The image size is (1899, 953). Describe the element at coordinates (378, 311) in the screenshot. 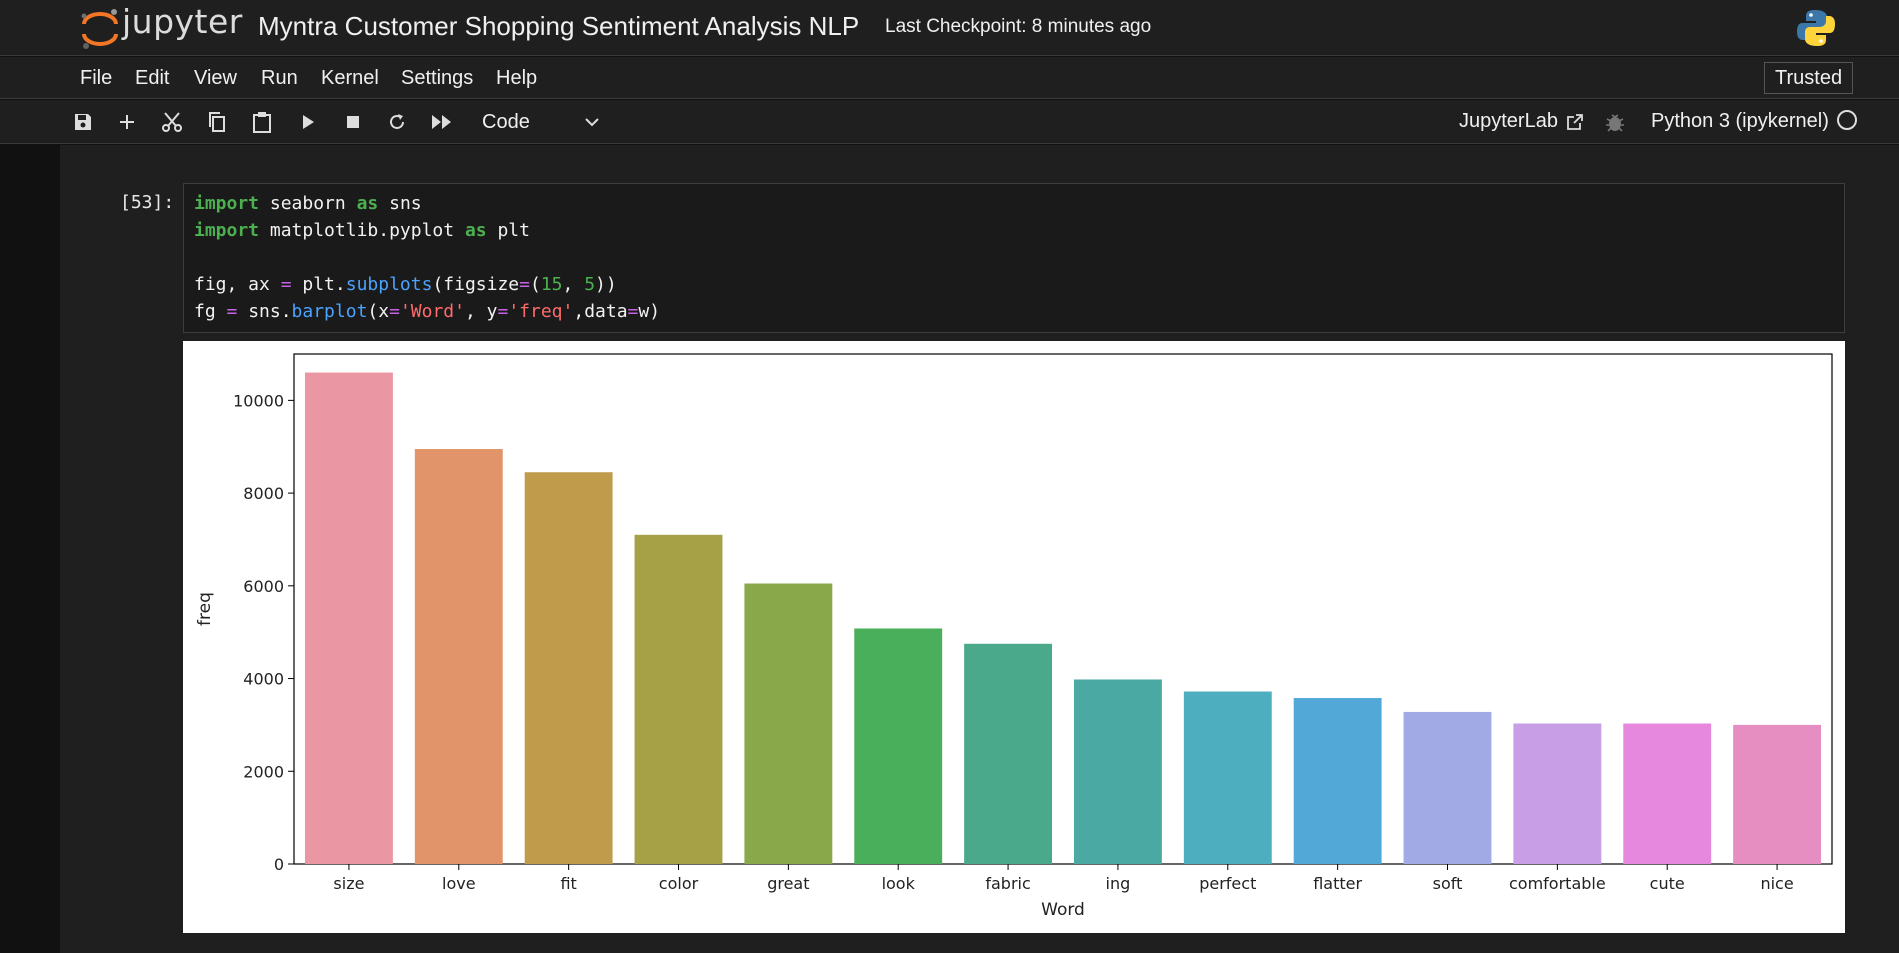

I see `code-token: (x` at that location.